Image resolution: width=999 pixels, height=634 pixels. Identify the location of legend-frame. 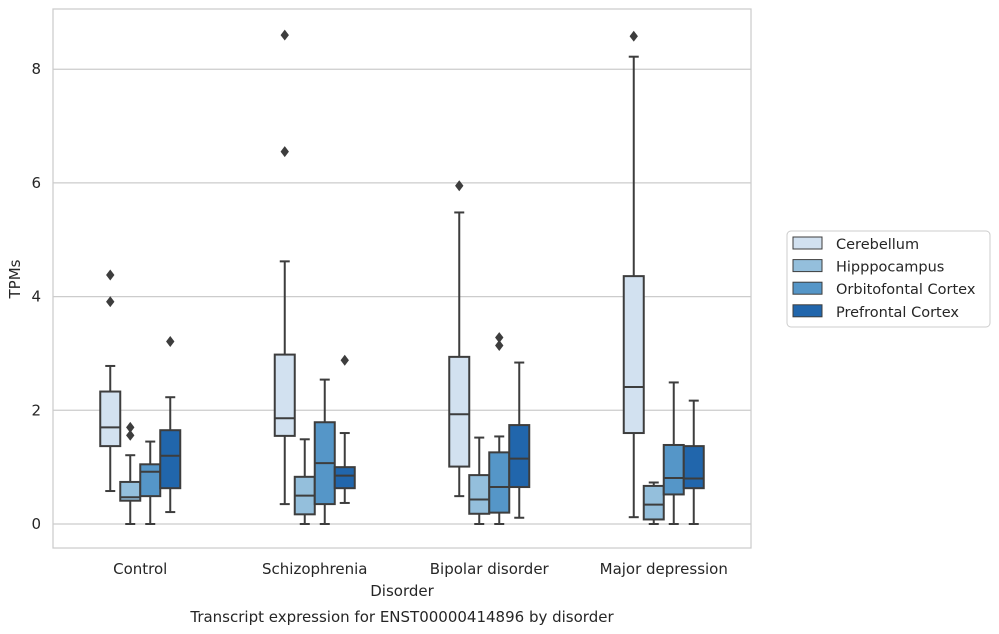
(888, 279).